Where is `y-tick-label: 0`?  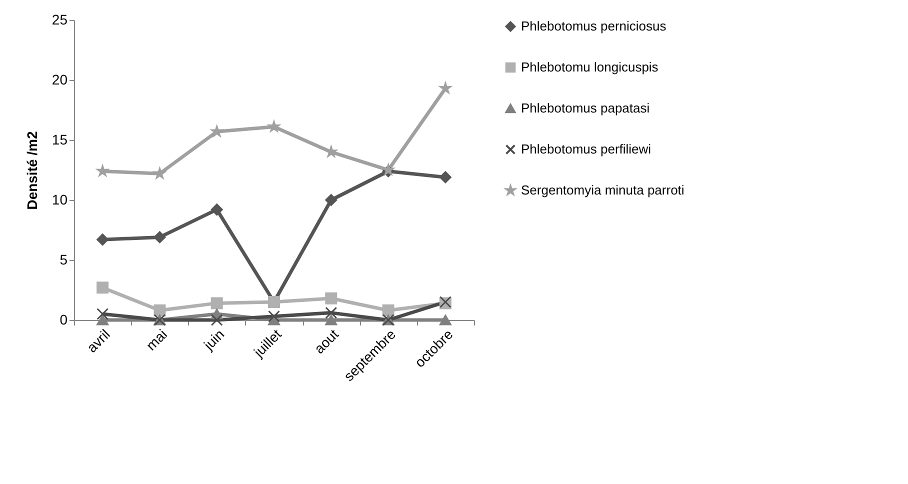 y-tick-label: 0 is located at coordinates (64, 320).